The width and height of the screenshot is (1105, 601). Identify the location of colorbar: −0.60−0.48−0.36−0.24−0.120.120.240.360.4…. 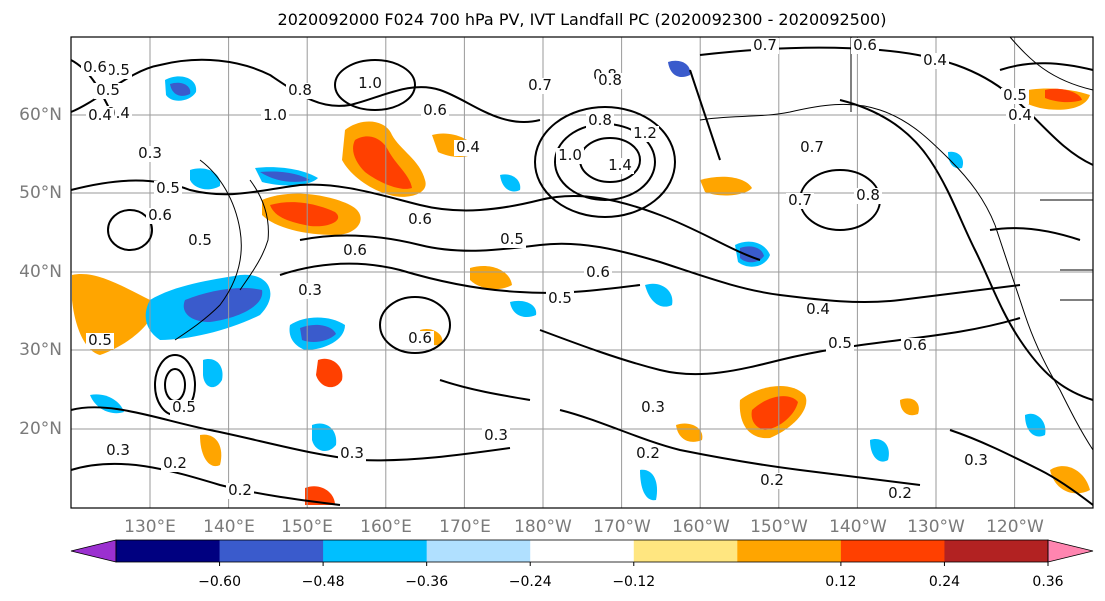
(582, 564).